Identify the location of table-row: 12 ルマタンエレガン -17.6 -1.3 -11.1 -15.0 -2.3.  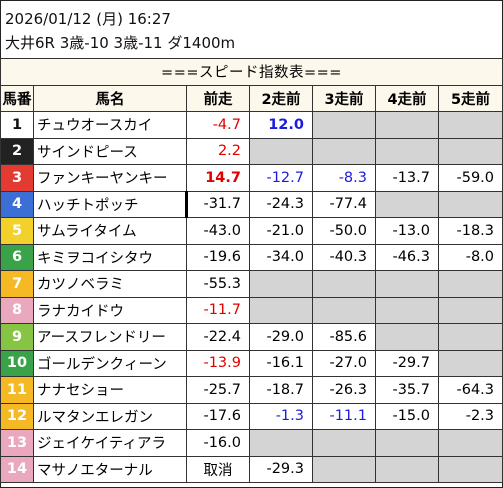
(251, 416).